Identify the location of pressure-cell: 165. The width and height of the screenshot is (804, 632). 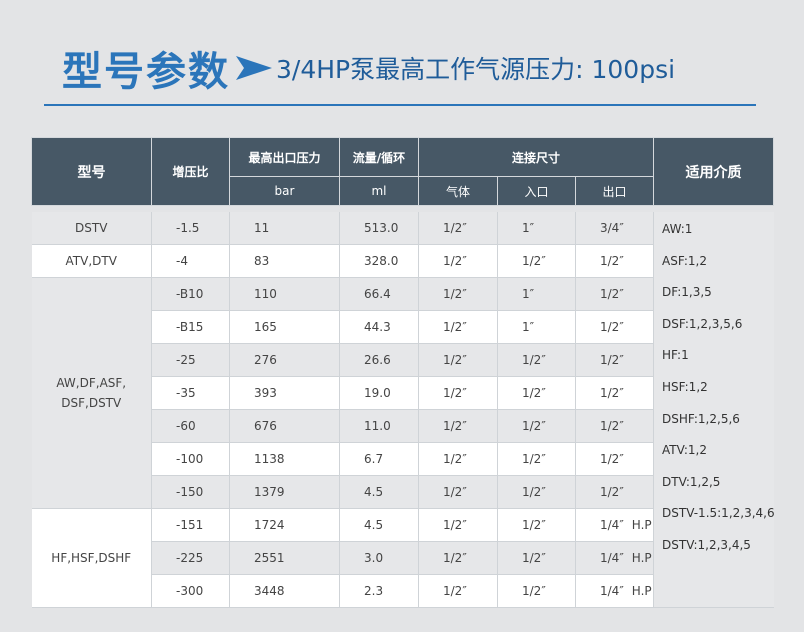
(284, 327).